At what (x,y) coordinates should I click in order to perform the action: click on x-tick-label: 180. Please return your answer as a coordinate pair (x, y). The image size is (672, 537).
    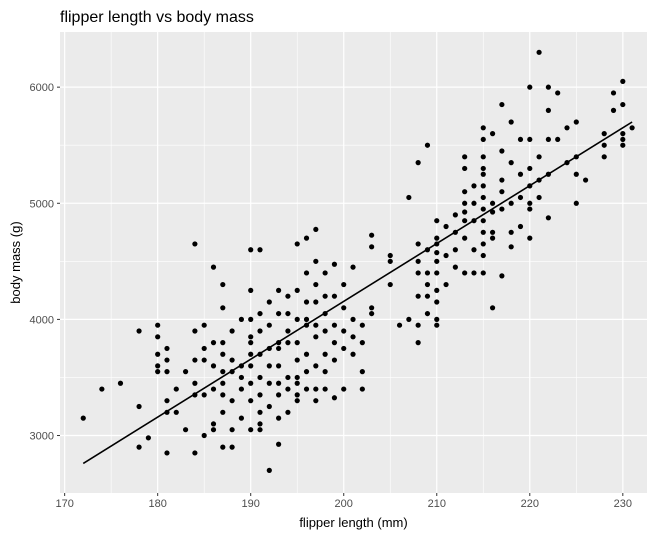
    Looking at the image, I should click on (157, 504).